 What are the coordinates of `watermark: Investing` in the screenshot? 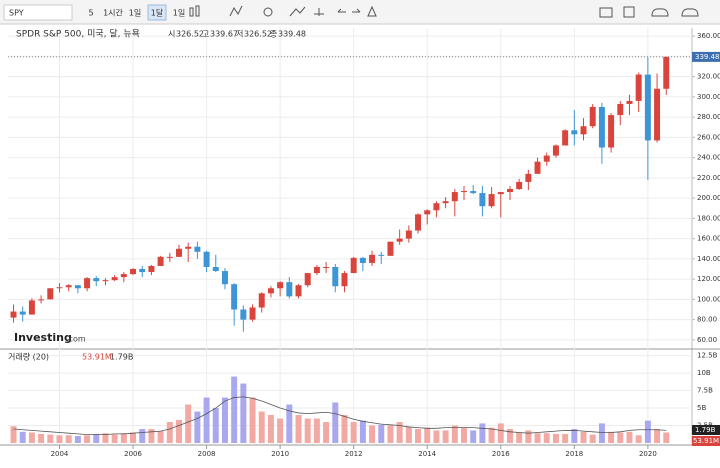 It's located at (43, 337).